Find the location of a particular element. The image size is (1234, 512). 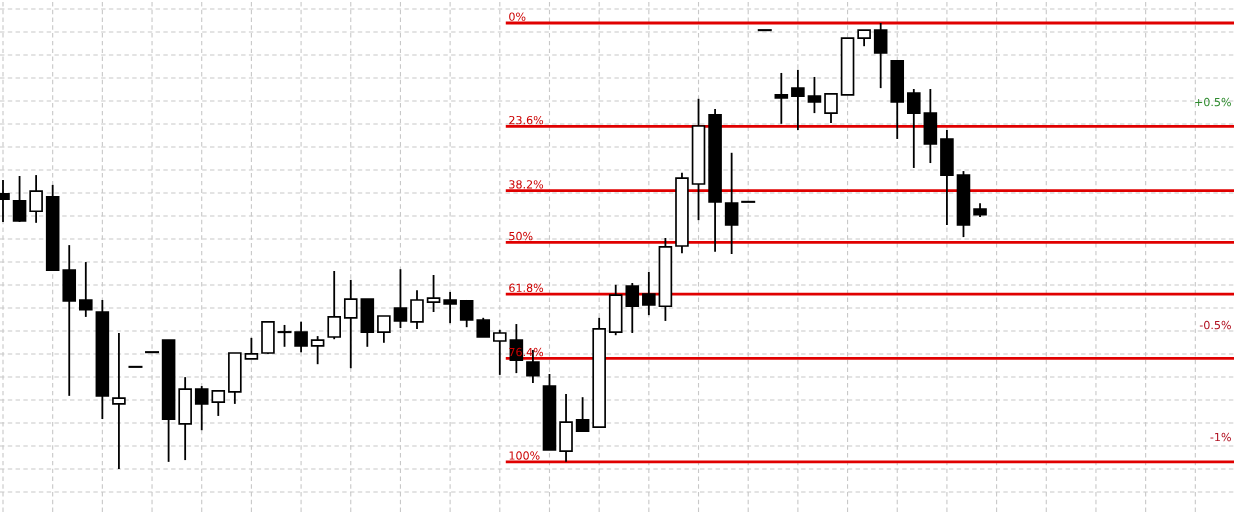

annotation: 38.2% is located at coordinates (526, 184).